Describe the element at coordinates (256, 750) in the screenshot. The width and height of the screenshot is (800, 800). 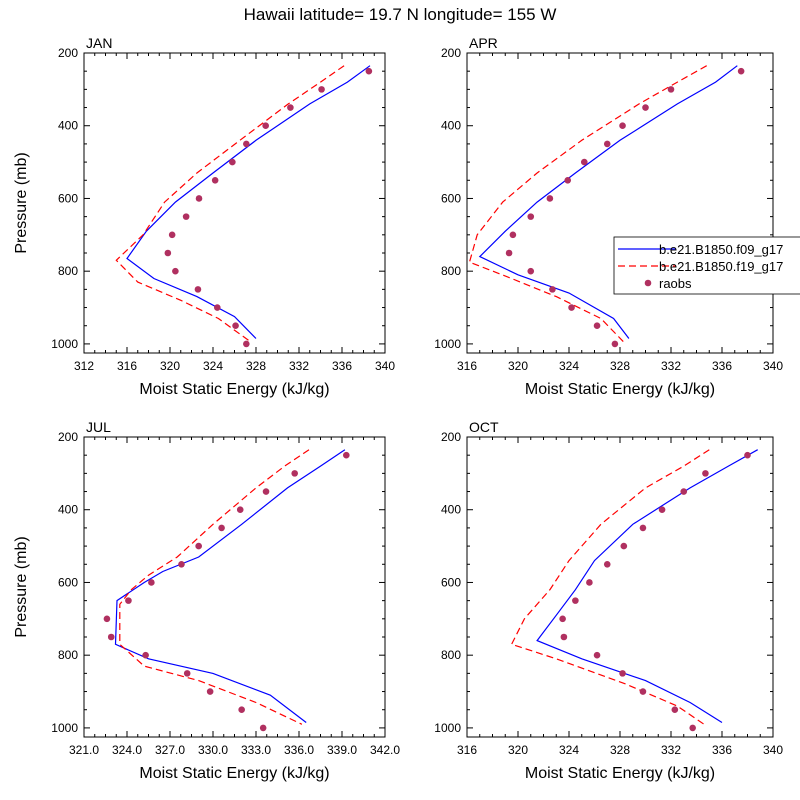
I see `x-tick-label: 333.0` at that location.